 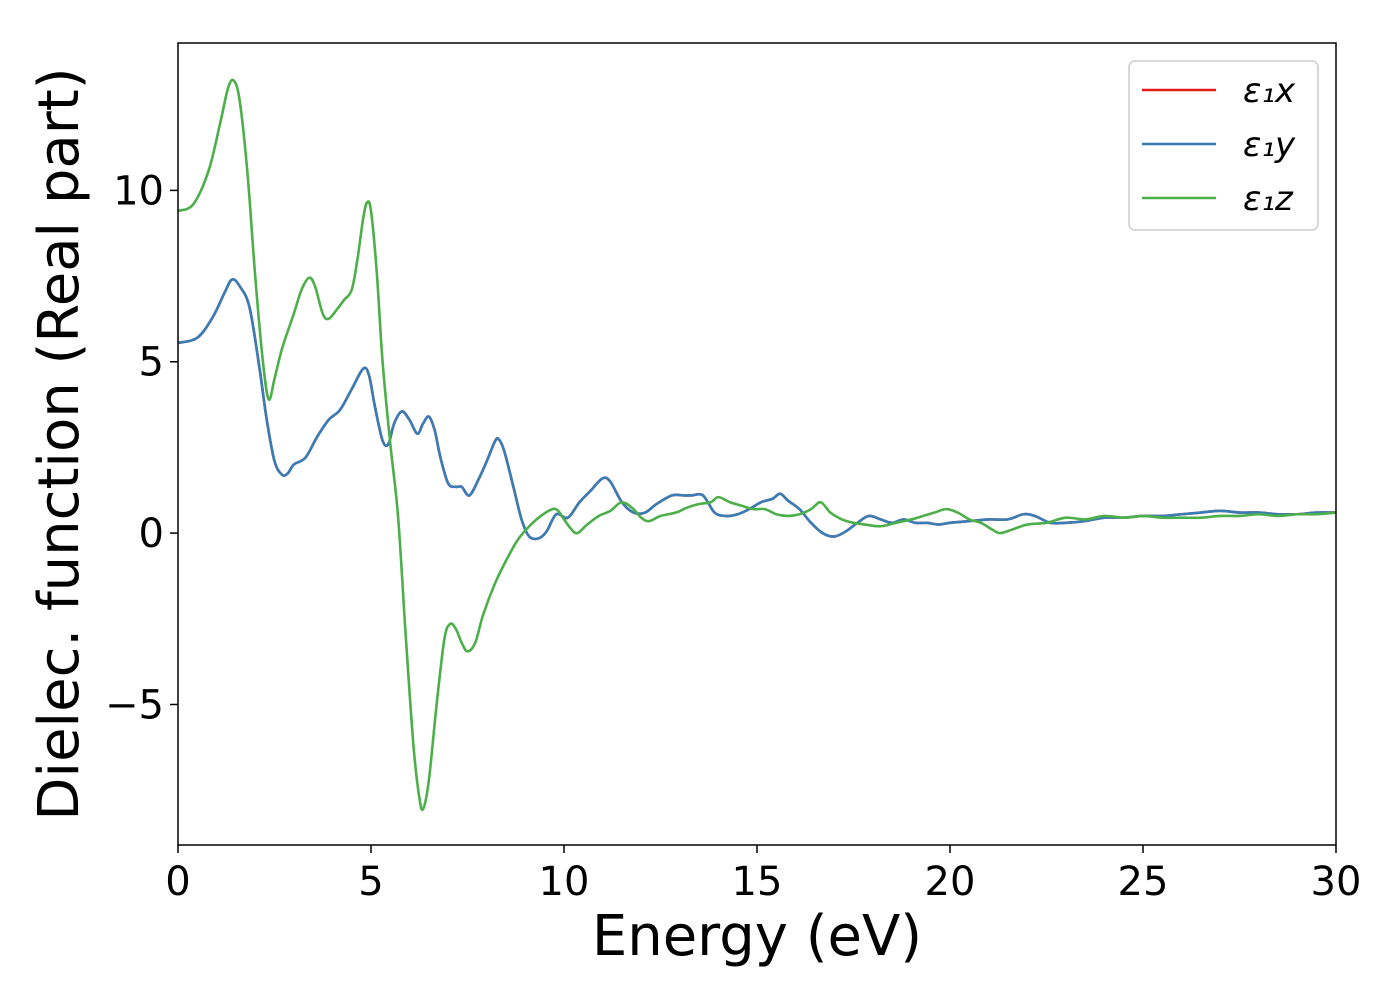 I want to click on x-axis-label: Energy (eV), so click(x=757, y=936).